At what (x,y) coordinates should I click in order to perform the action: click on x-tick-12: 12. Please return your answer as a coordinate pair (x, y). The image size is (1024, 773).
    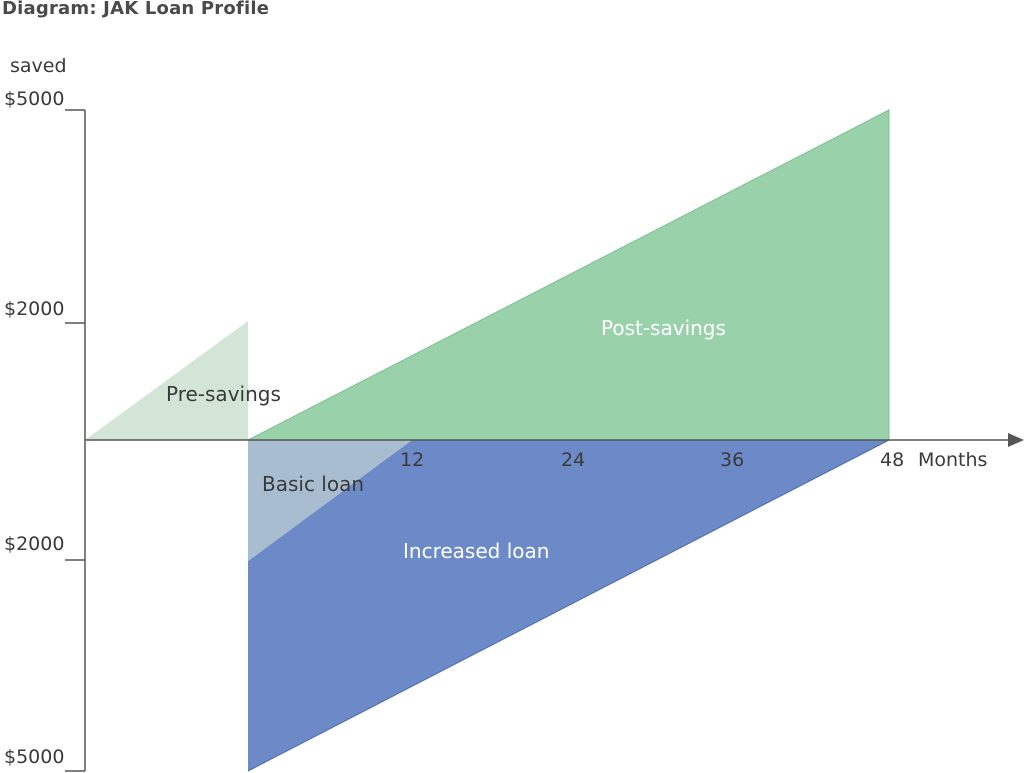
    Looking at the image, I should click on (412, 460).